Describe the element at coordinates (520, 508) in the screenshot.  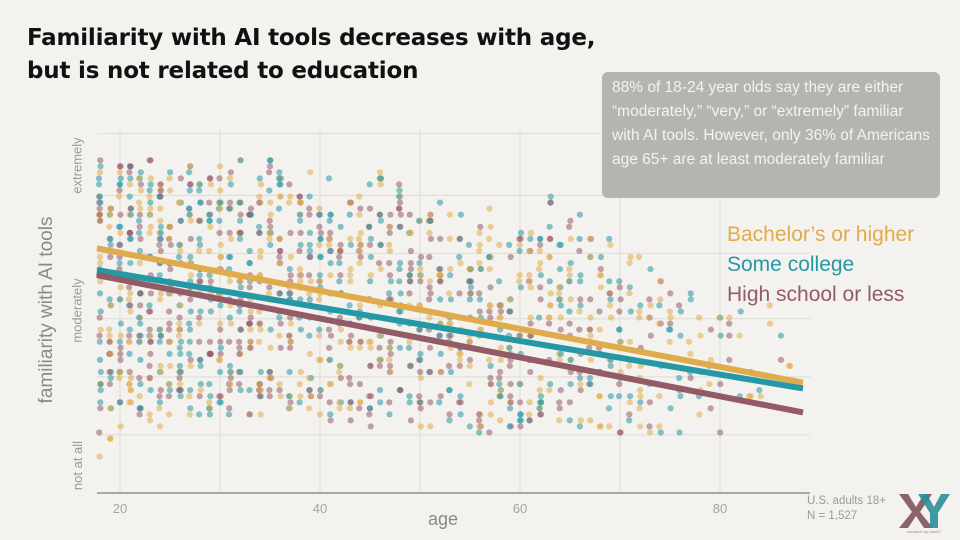
I see `x-tick-label: 60` at that location.